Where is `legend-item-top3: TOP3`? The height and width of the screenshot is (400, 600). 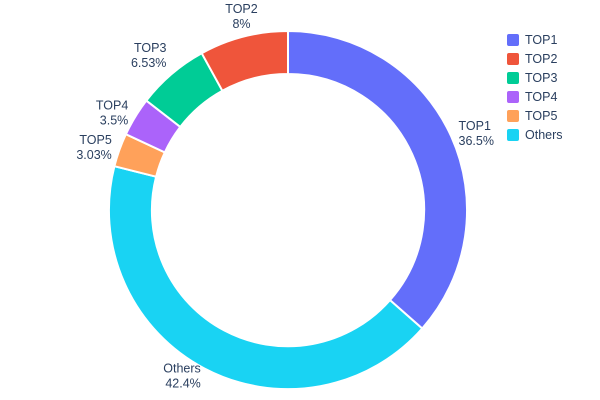
legend-item-top3: TOP3 is located at coordinates (535, 78).